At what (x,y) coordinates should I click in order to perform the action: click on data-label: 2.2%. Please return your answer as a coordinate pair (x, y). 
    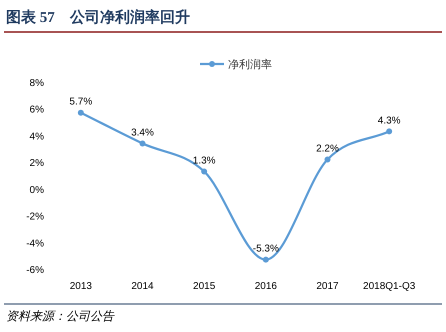
    Looking at the image, I should click on (328, 148).